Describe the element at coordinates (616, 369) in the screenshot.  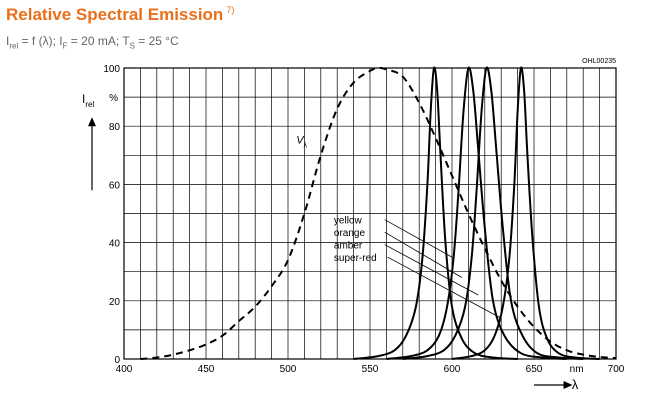
I see `x-tick-label: 700` at that location.